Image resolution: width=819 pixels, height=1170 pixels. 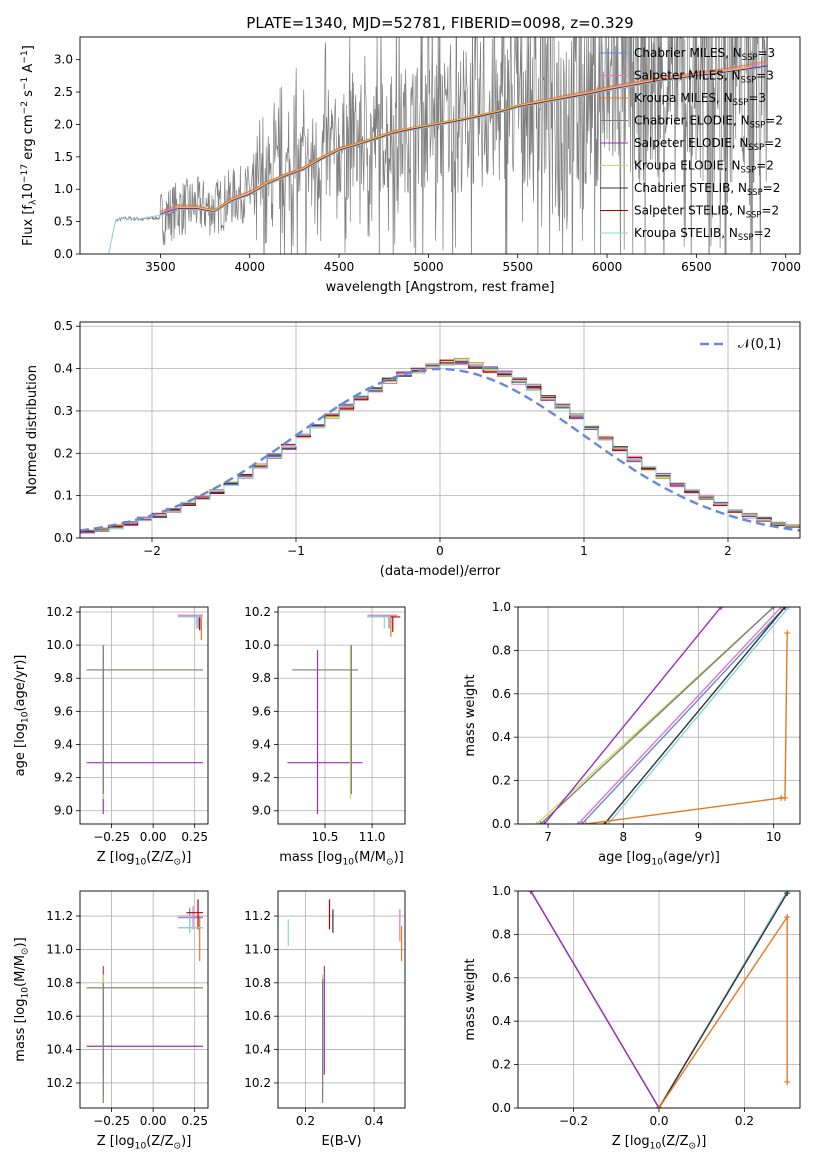 What do you see at coordinates (501, 607) in the screenshot?
I see `y-tick-label: 1.0` at bounding box center [501, 607].